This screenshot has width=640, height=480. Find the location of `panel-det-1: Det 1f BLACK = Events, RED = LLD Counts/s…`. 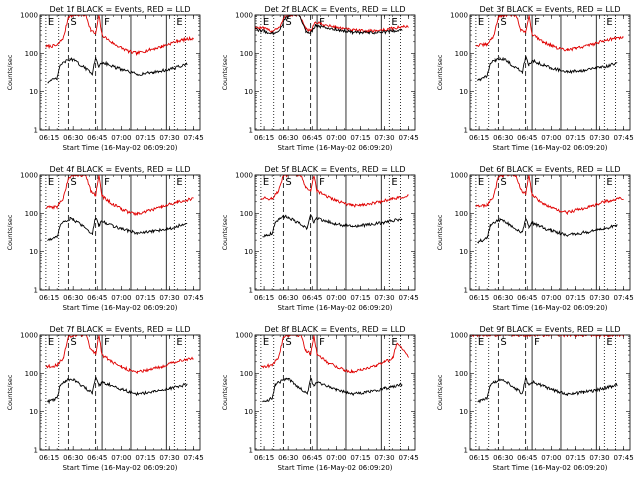

panel-det-1: Det 1f BLACK = Events, RED = LLD Counts/s… is located at coordinates (105, 78).